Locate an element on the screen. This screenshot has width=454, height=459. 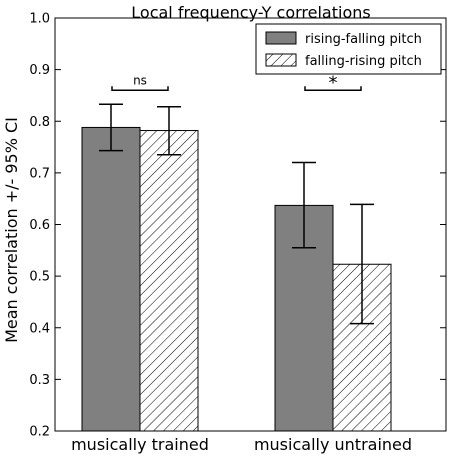
bar-falling-rising-trained is located at coordinates (169, 281).